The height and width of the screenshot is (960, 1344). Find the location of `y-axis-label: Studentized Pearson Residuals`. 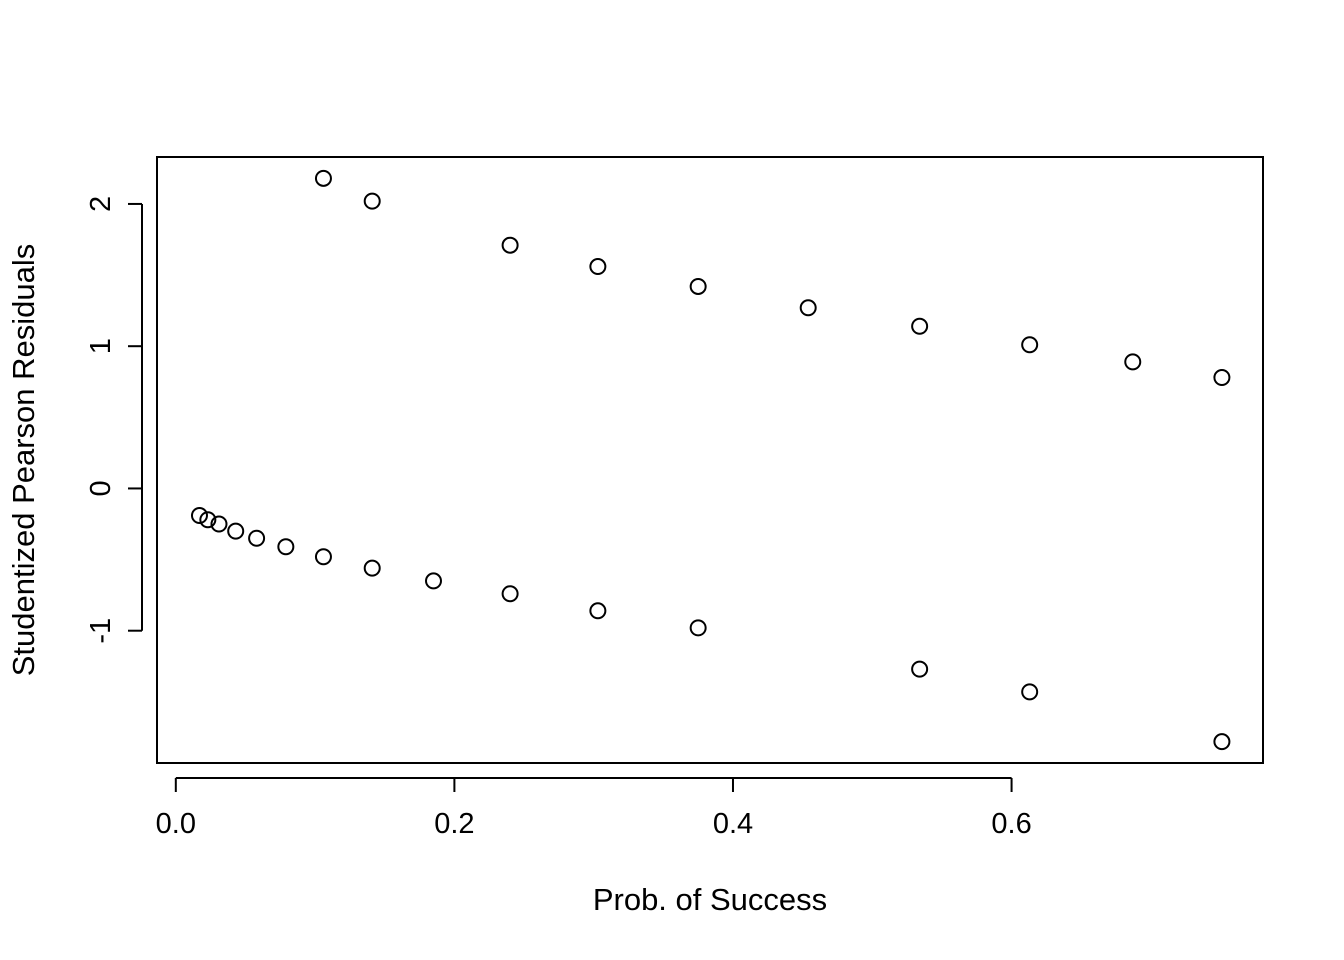

y-axis-label: Studentized Pearson Residuals is located at coordinates (23, 460).